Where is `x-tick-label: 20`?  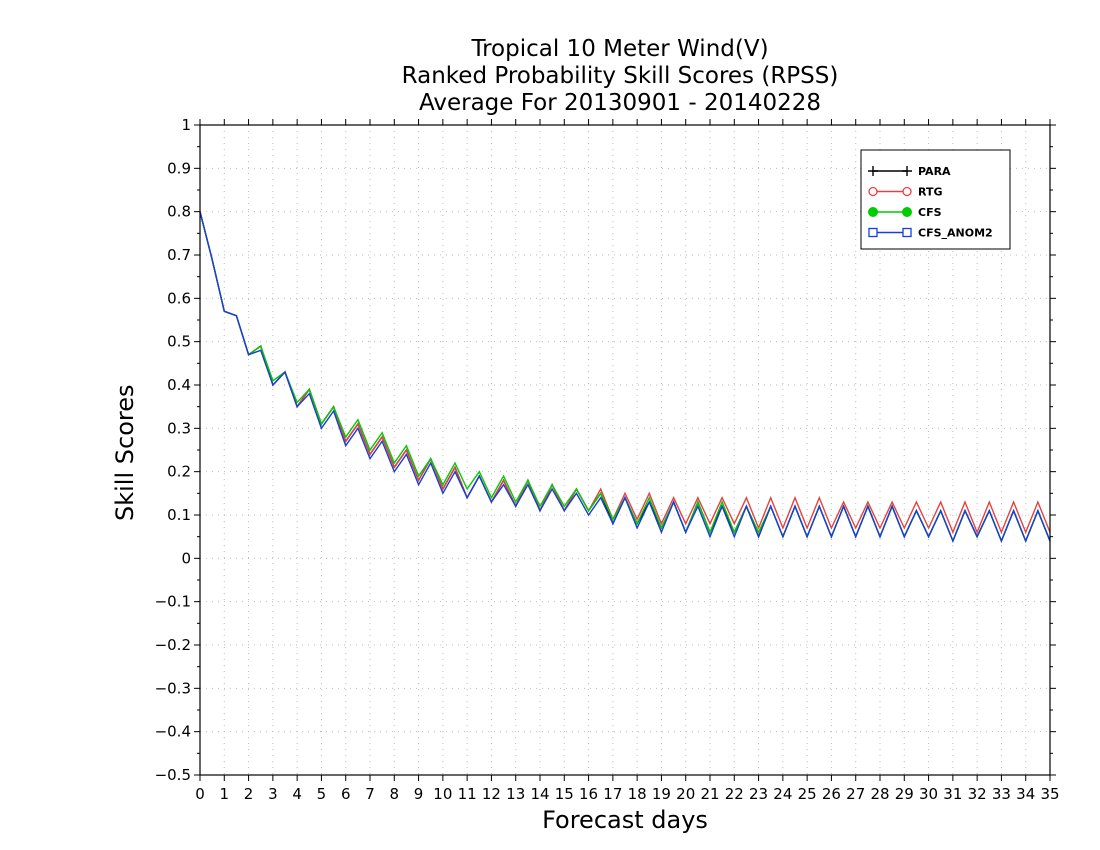
x-tick-label: 20 is located at coordinates (685, 794).